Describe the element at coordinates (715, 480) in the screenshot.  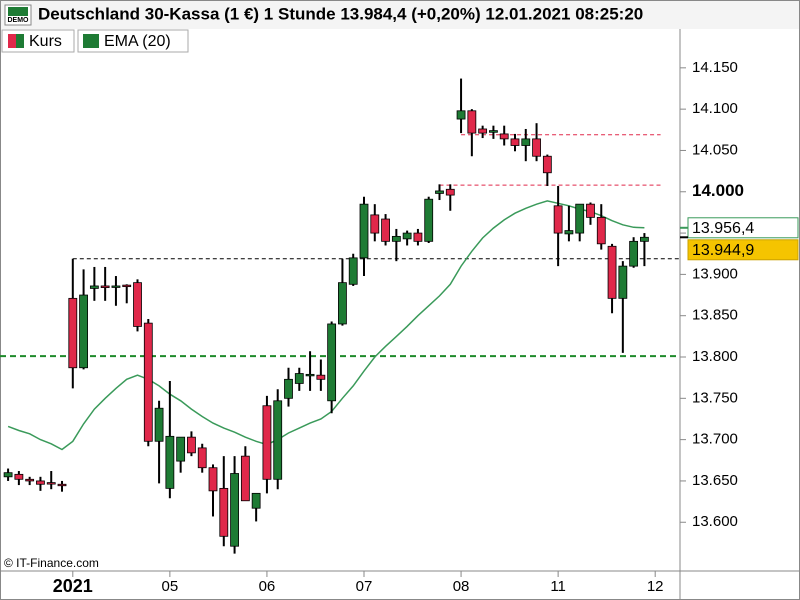
I see `y-tick-label: 13.650` at that location.